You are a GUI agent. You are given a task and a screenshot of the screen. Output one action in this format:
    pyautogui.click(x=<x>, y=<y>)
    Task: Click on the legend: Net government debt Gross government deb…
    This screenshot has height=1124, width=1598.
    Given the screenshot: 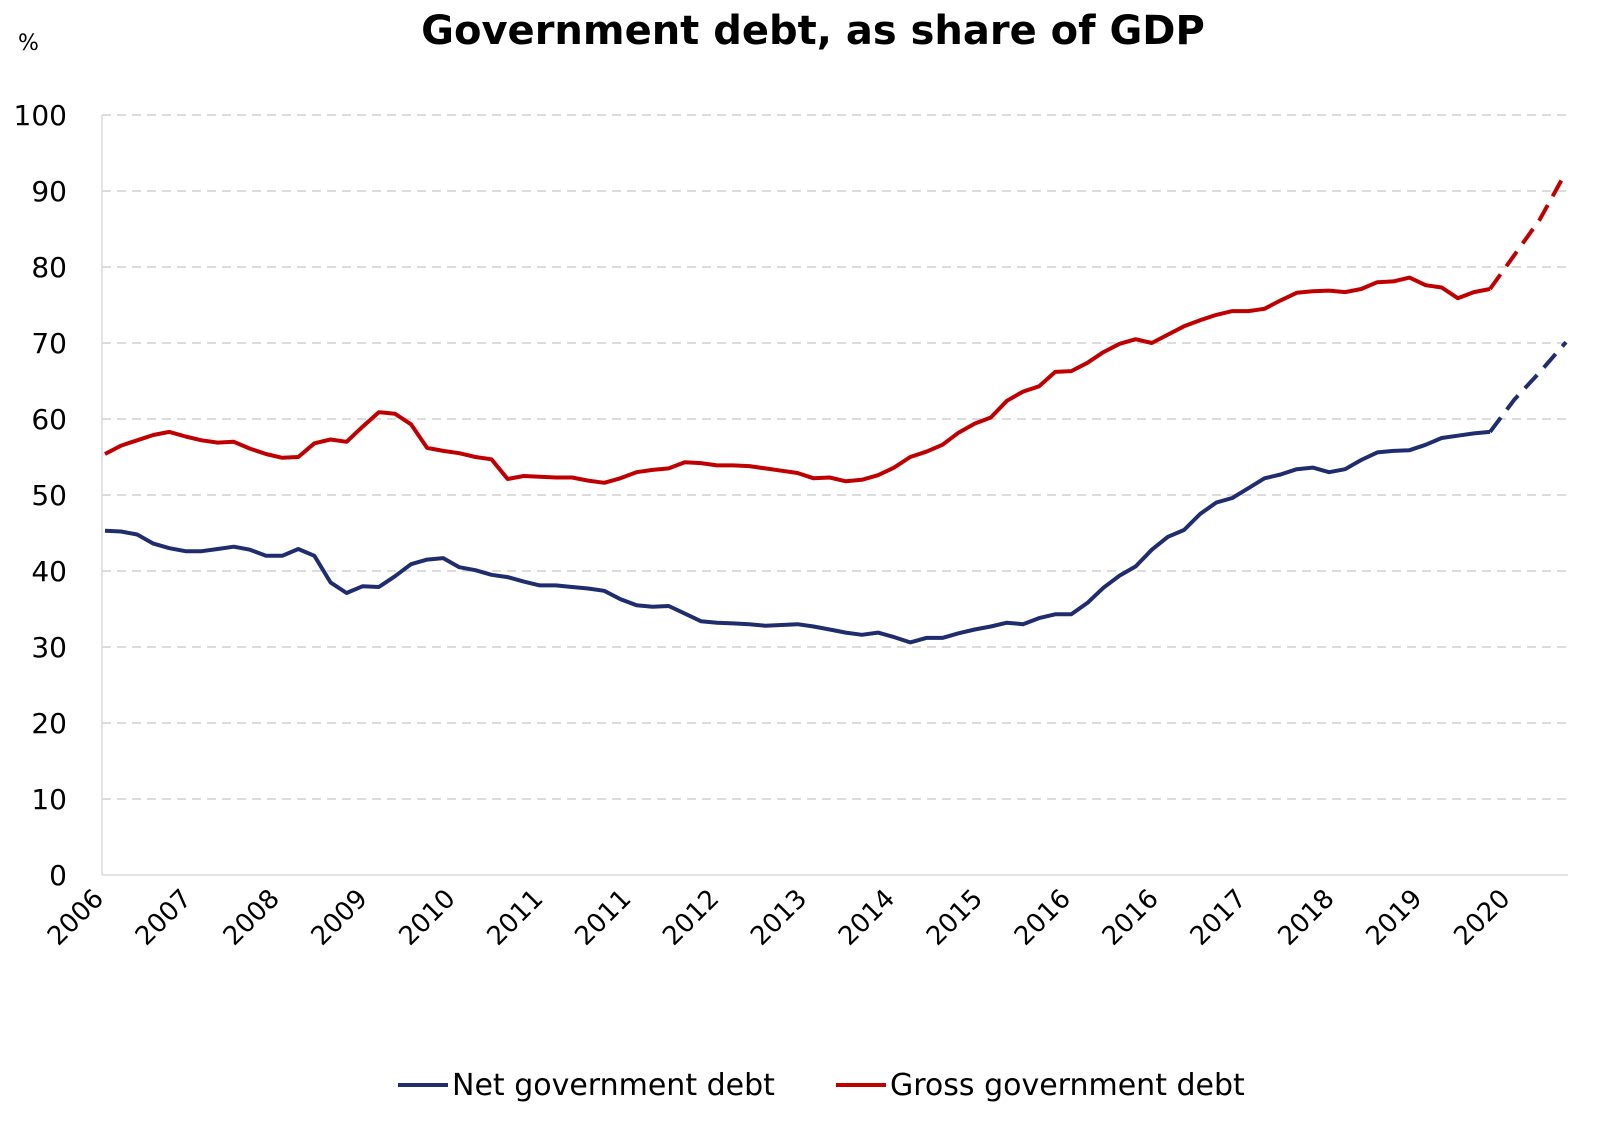 What is the action you would take?
    pyautogui.click(x=821, y=1085)
    